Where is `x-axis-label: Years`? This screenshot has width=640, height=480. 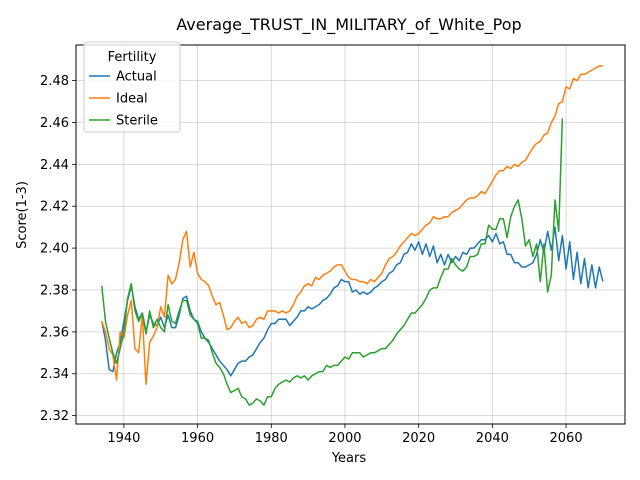
x-axis-label: Years is located at coordinates (349, 458).